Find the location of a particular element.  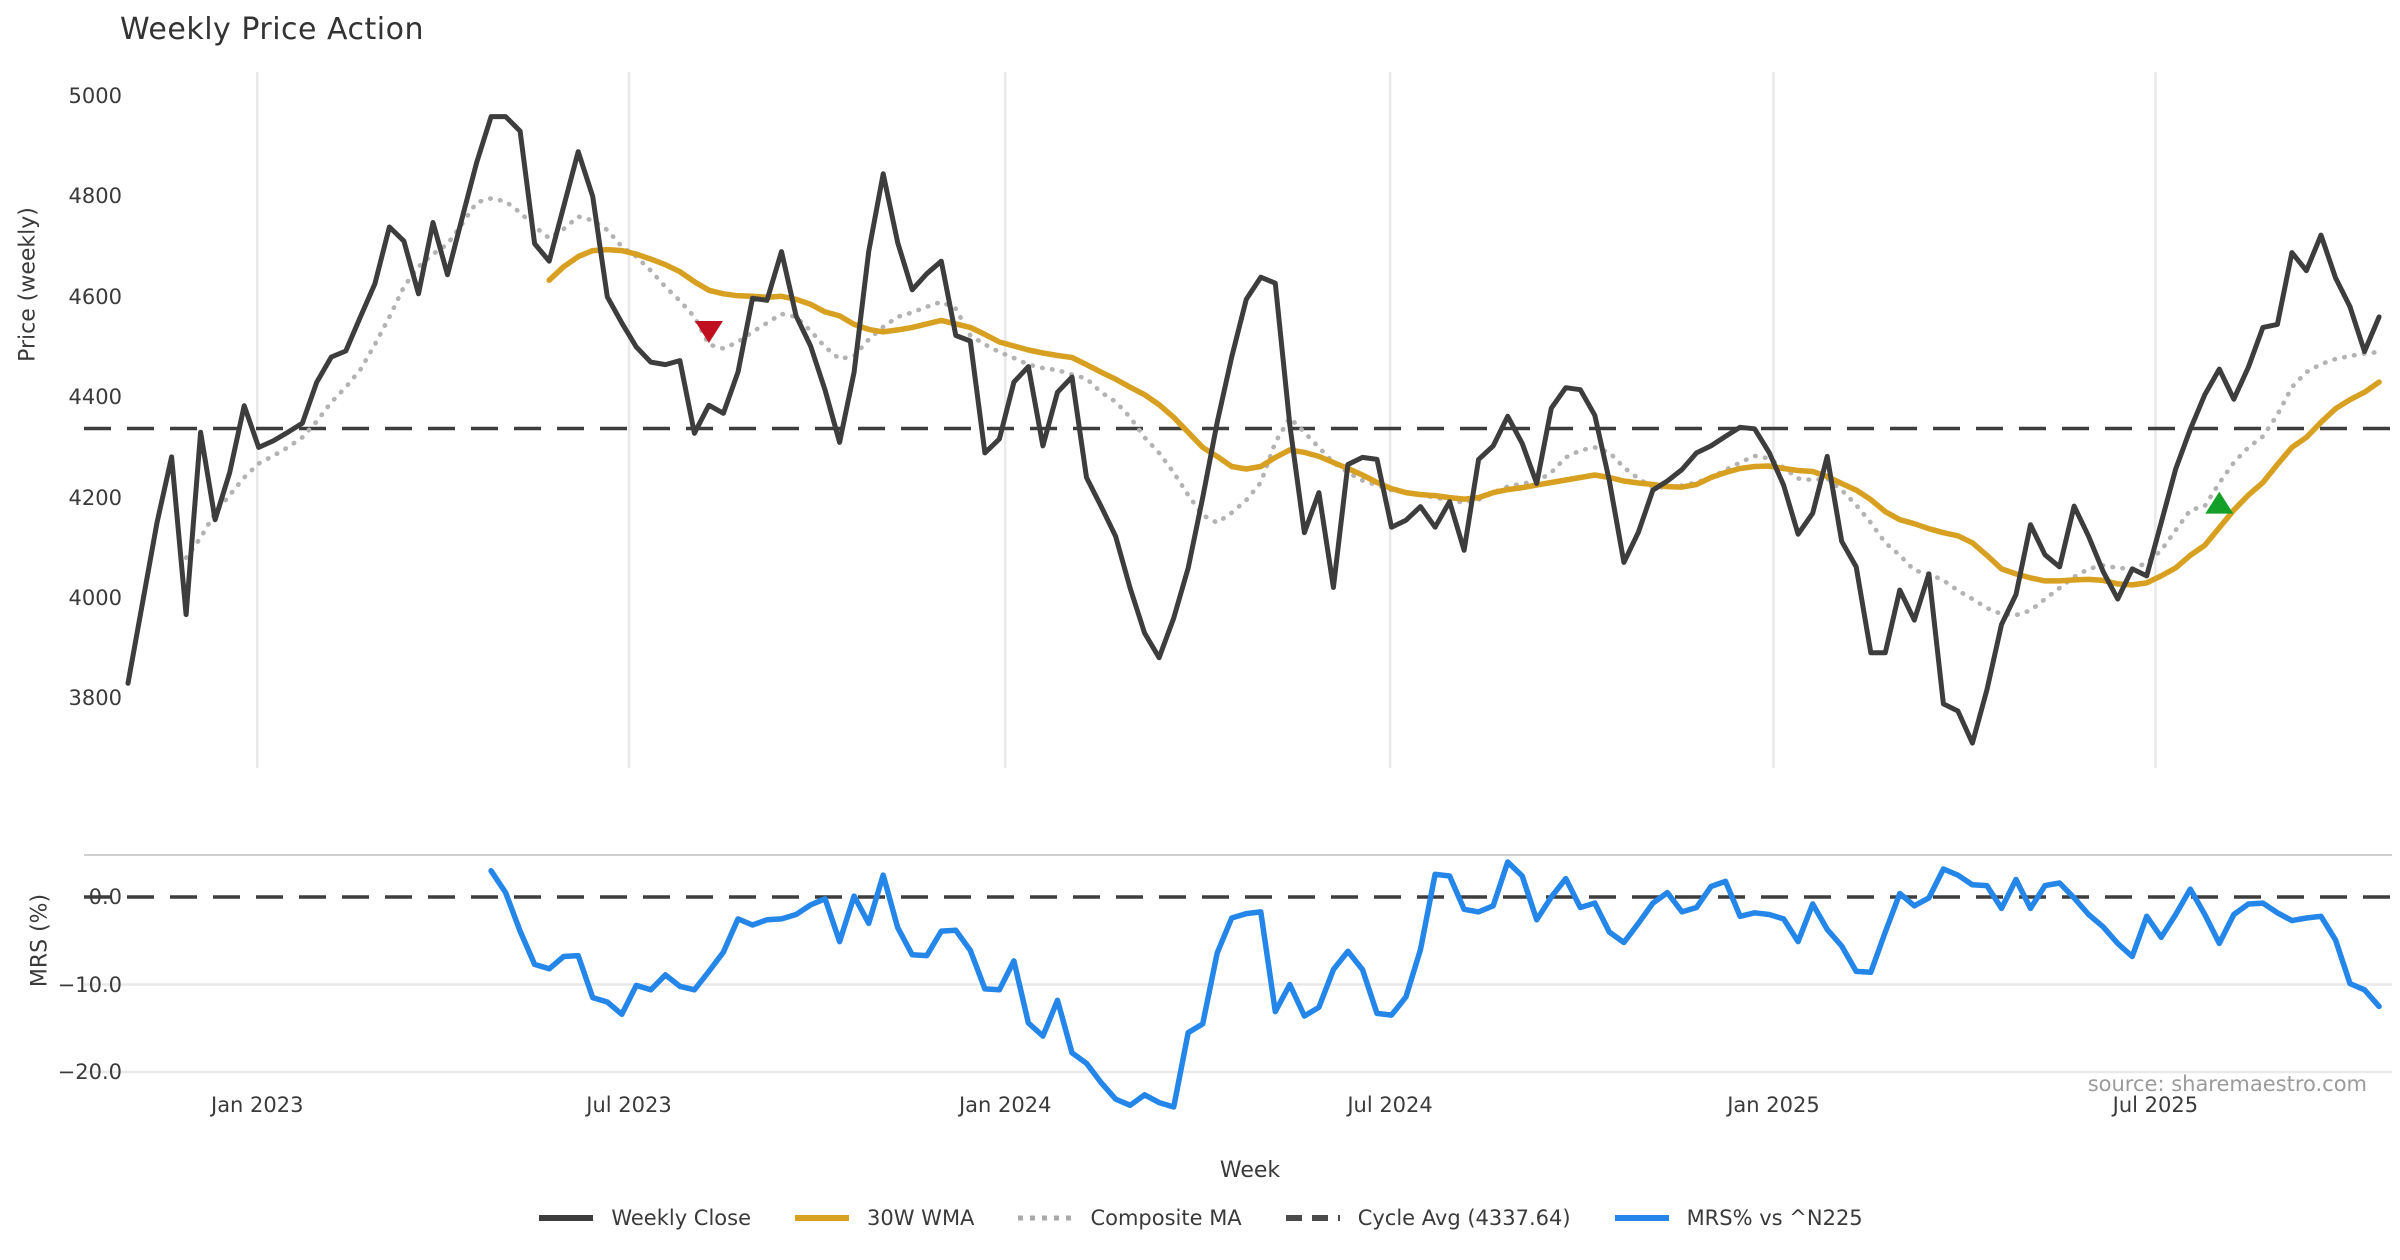

legend-item: Composite MA is located at coordinates (1129, 1218).